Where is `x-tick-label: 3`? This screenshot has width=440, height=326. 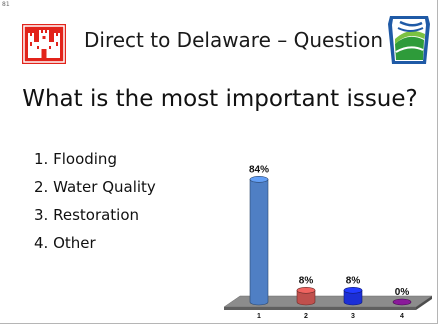 x-tick-label: 3 is located at coordinates (353, 316).